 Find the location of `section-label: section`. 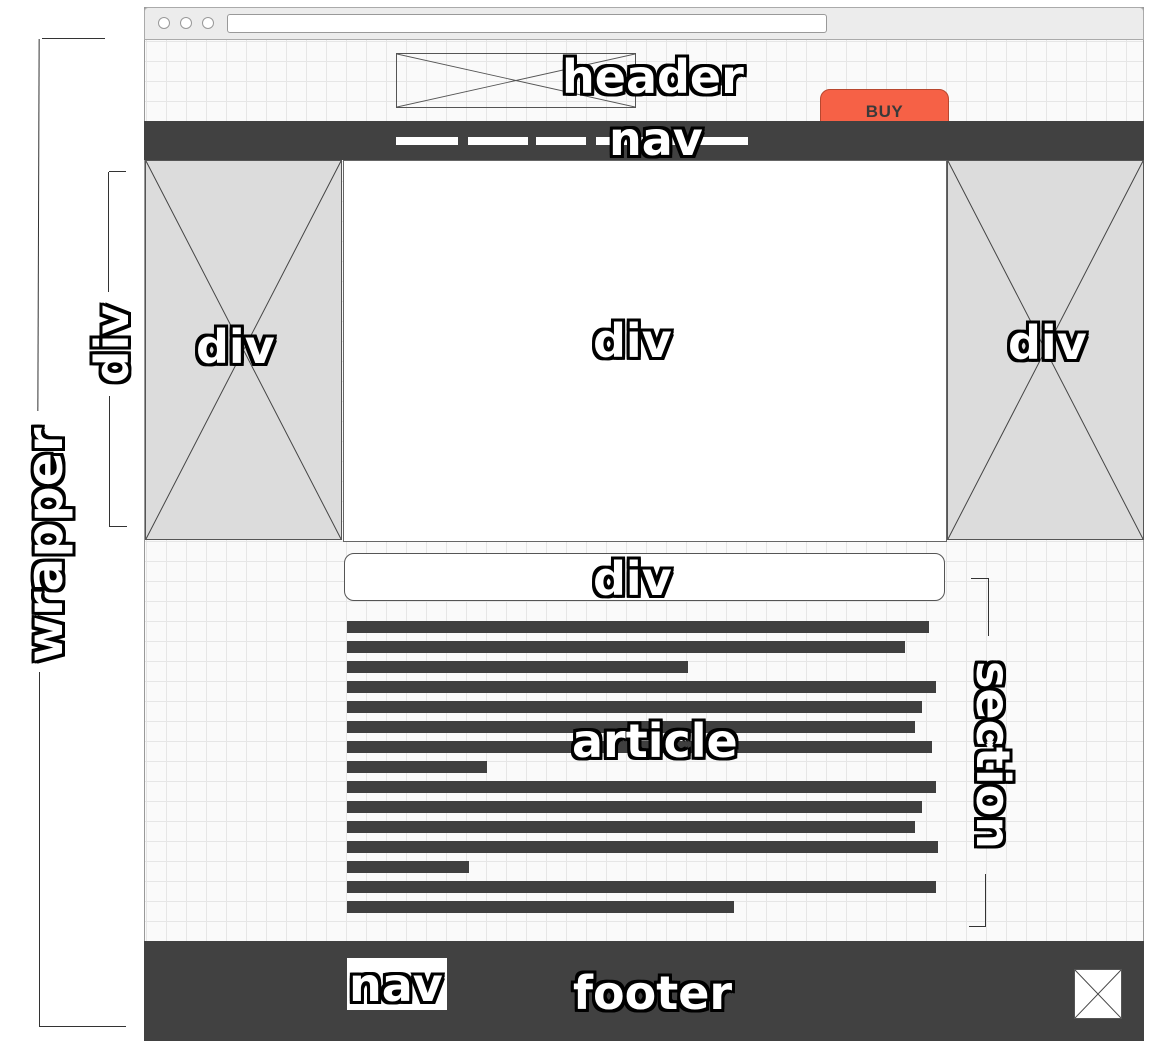

section-label: section is located at coordinates (993, 755).